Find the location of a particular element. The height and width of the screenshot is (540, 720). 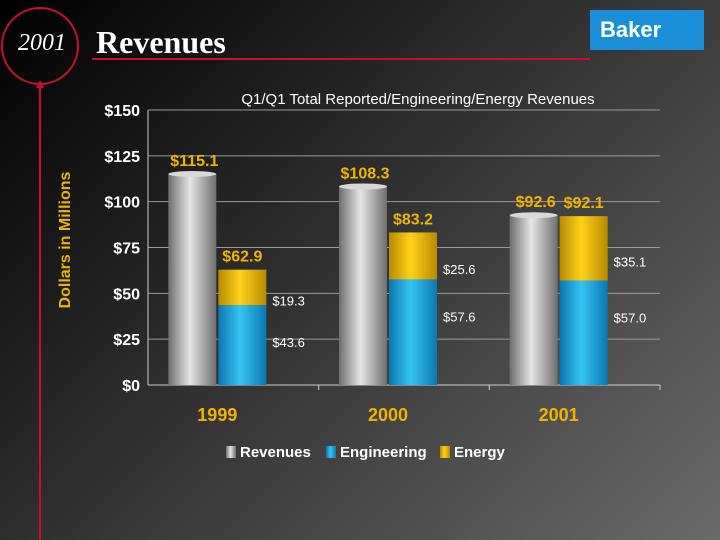

y-tick-label: $0 is located at coordinates (131, 386).